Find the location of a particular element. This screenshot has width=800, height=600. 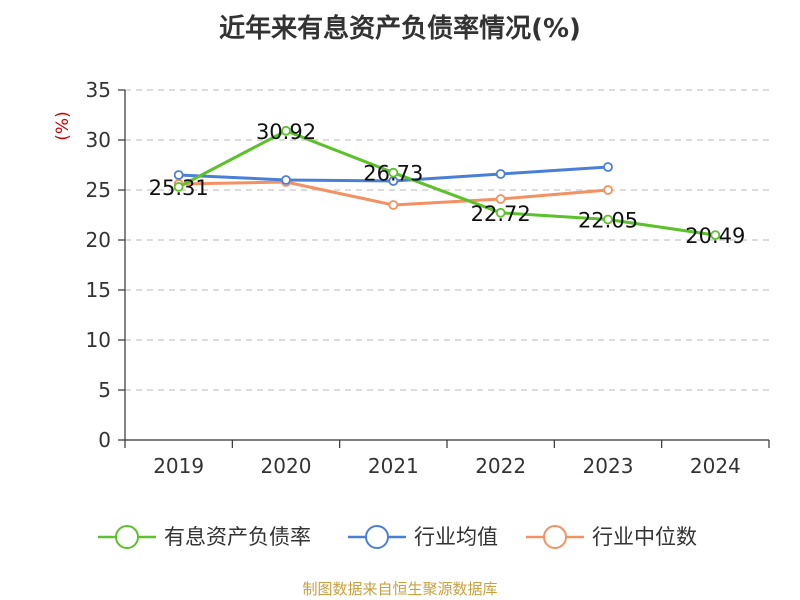

y-tick-label: 15 is located at coordinates (98, 290).